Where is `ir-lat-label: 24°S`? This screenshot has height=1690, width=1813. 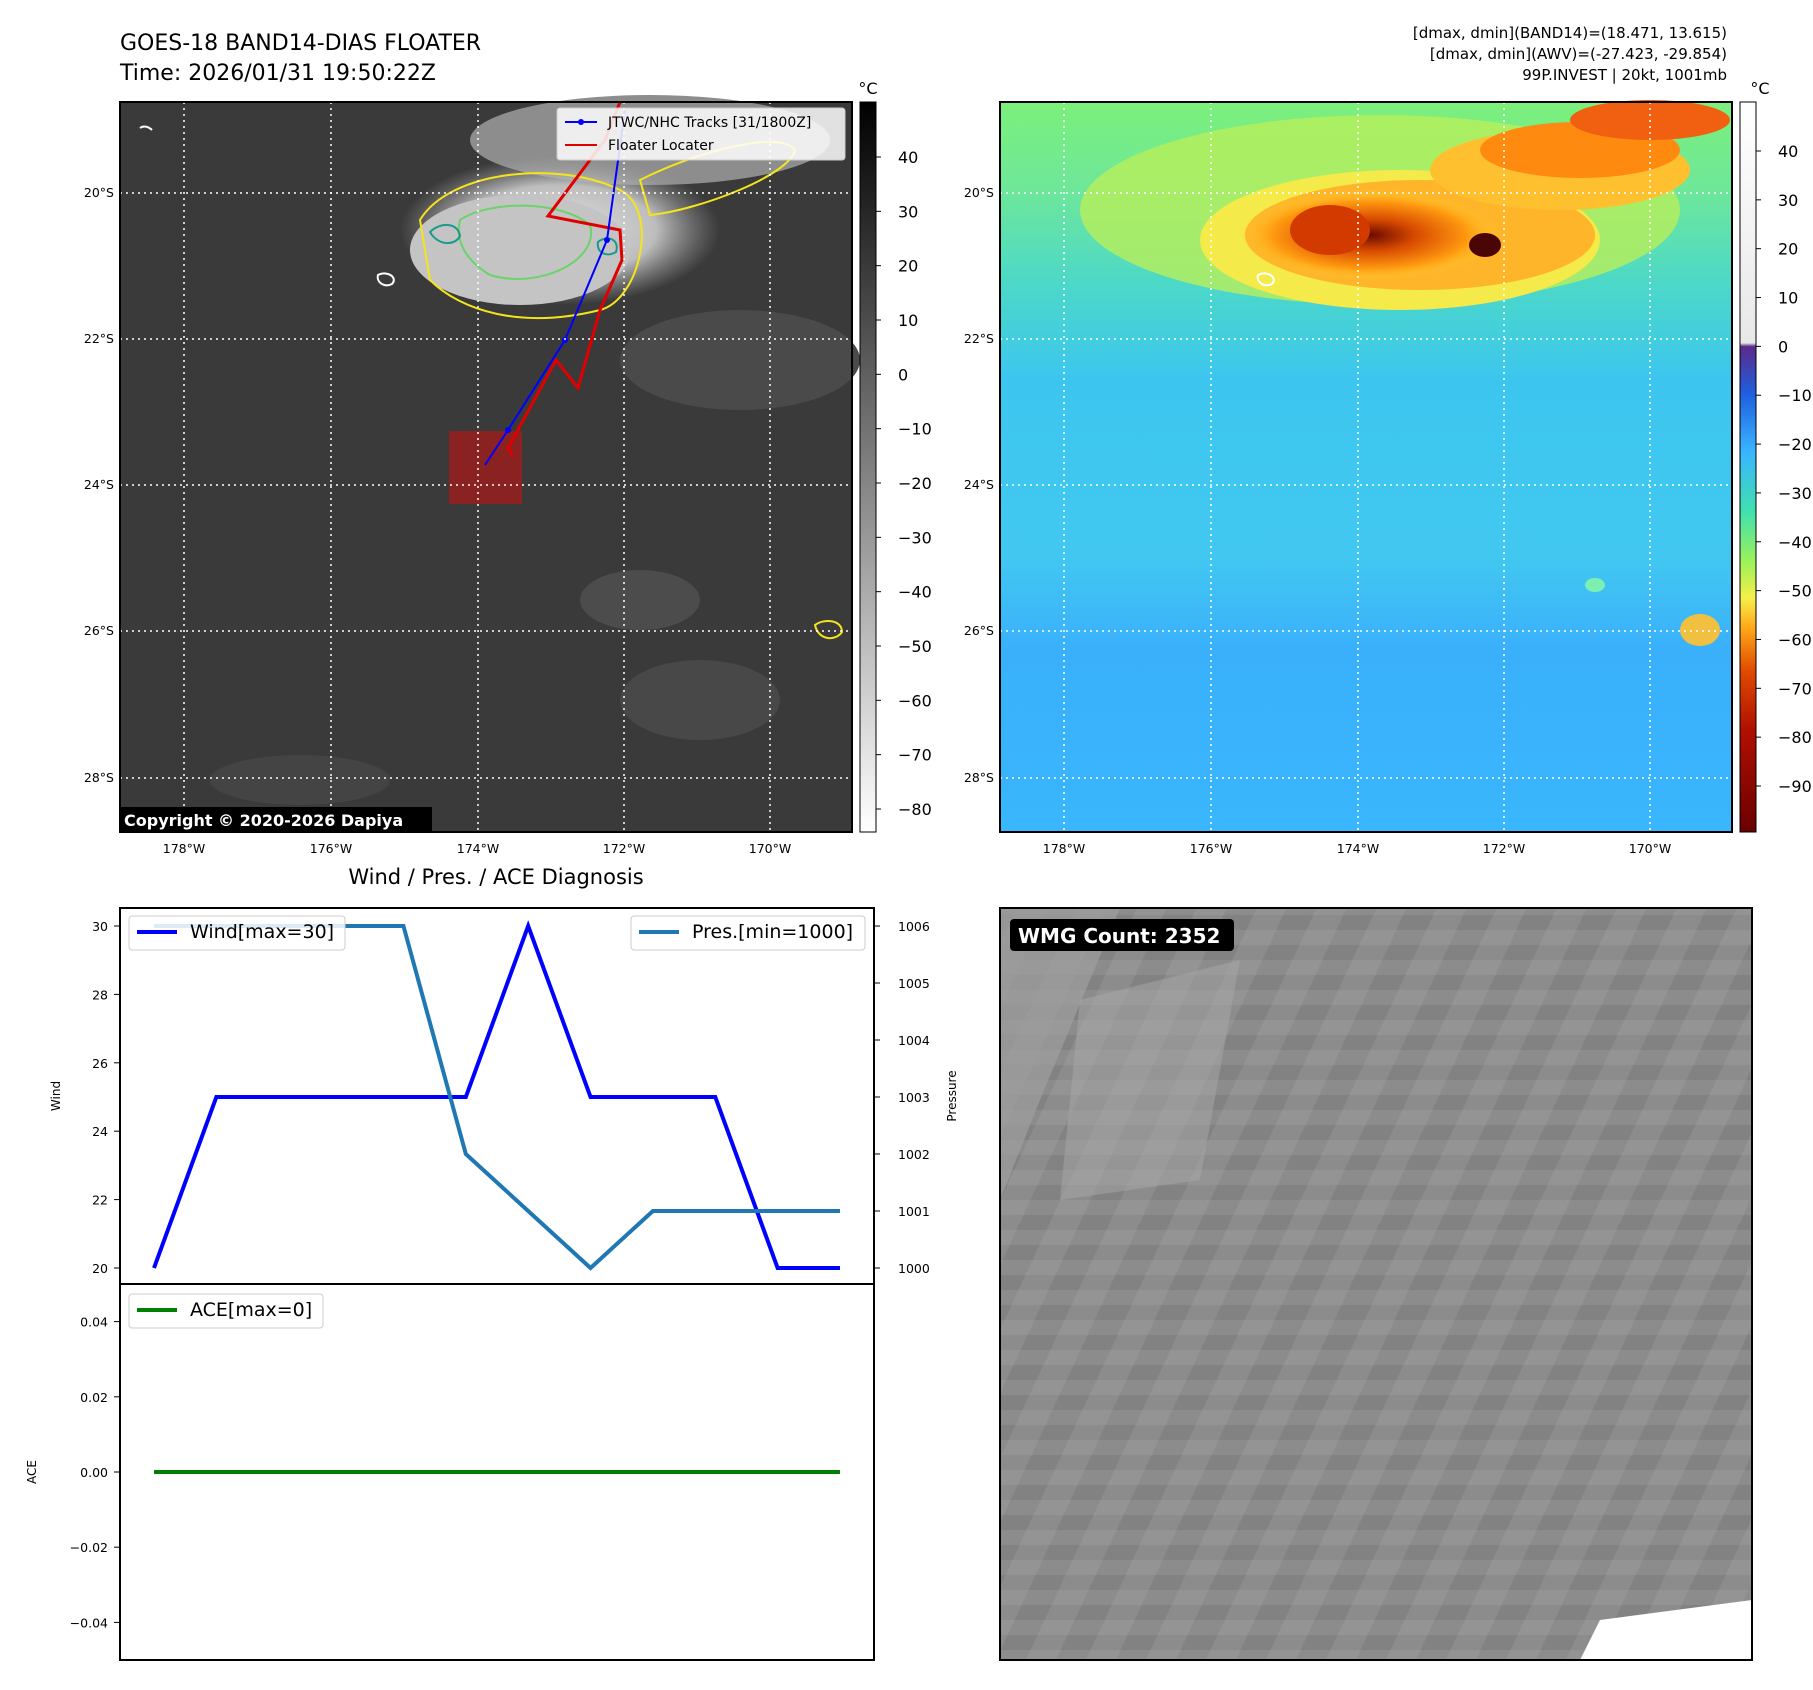 ir-lat-label: 24°S is located at coordinates (99, 484).